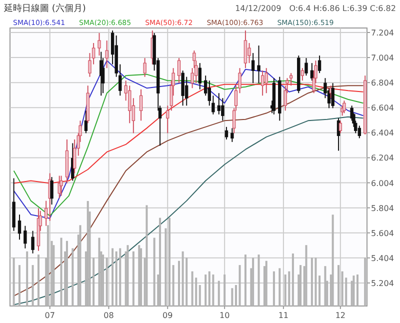 This screenshot has height=323, width=400. Describe the element at coordinates (44, 8) in the screenshot. I see `text: 延時日線圖 (六個月)` at that location.